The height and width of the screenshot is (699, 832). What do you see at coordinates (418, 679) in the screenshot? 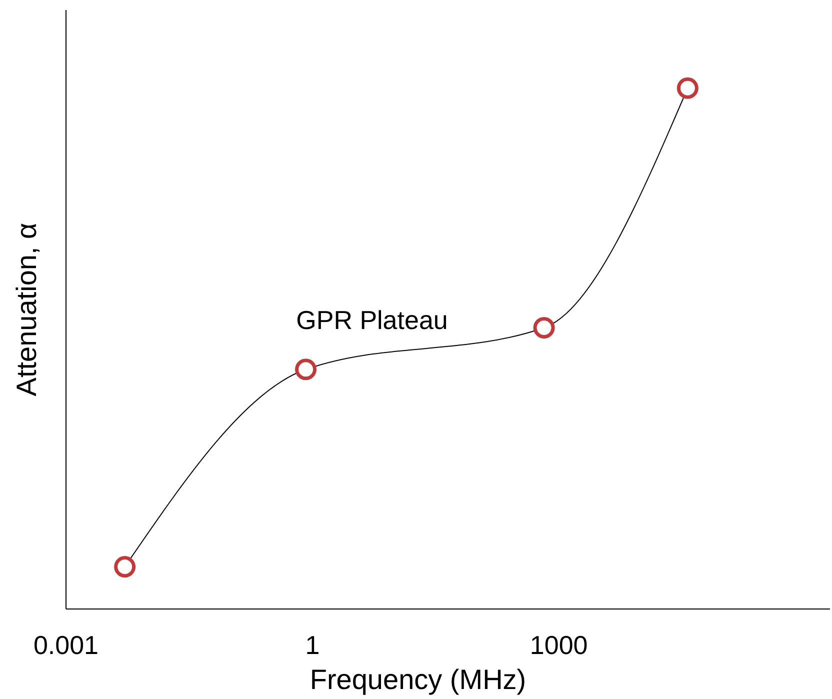
I see `x-axis-title: Frequency (MHz)` at bounding box center [418, 679].